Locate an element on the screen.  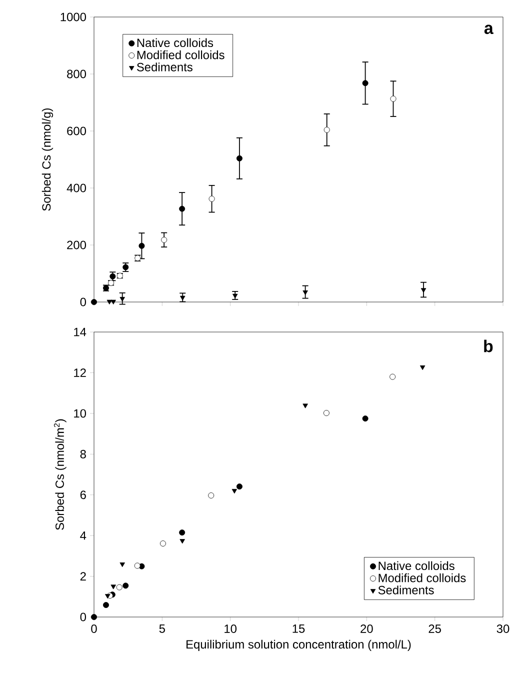
x-tick-label: 10 is located at coordinates (230, 628).